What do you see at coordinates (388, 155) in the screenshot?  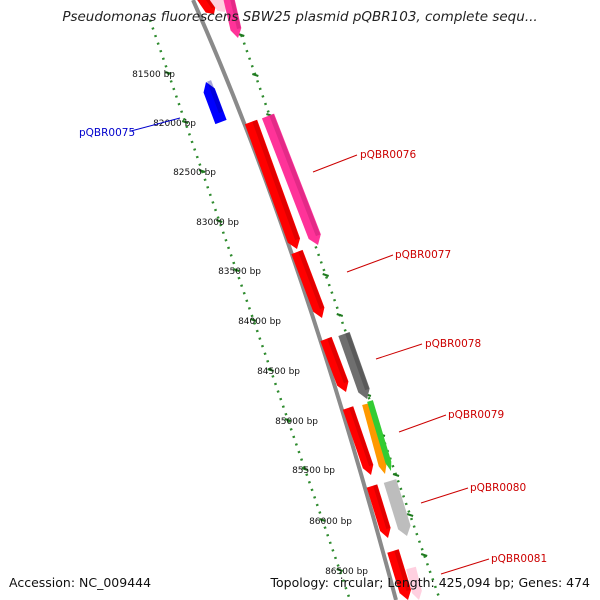 I see `gene-label-pqbr0076: pQBR0076` at bounding box center [388, 155].